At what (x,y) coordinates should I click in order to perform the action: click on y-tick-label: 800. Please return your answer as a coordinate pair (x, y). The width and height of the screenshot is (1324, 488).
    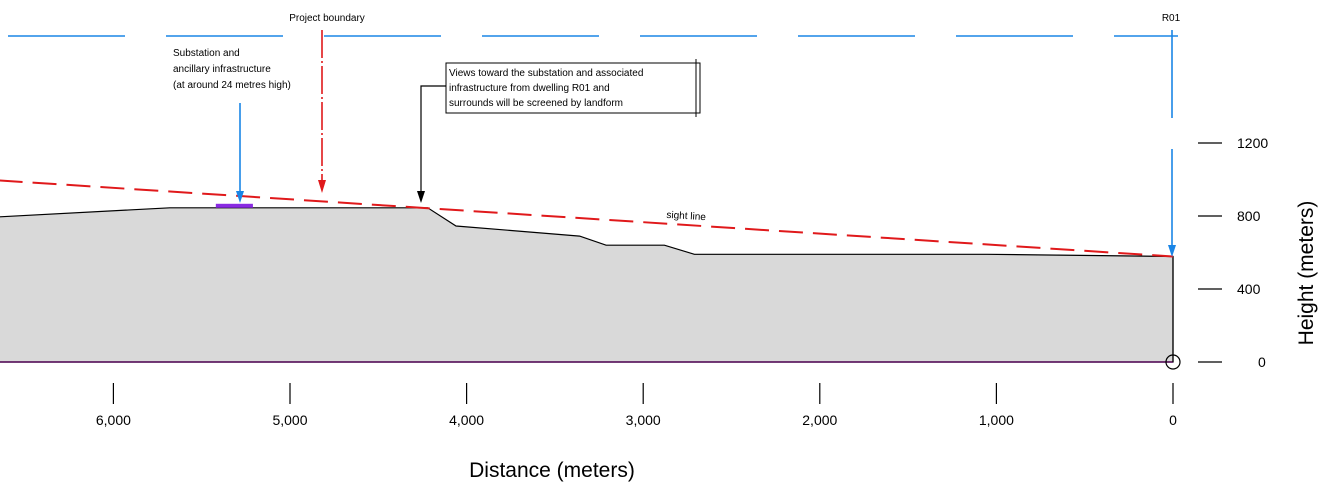
    Looking at the image, I should click on (1249, 216).